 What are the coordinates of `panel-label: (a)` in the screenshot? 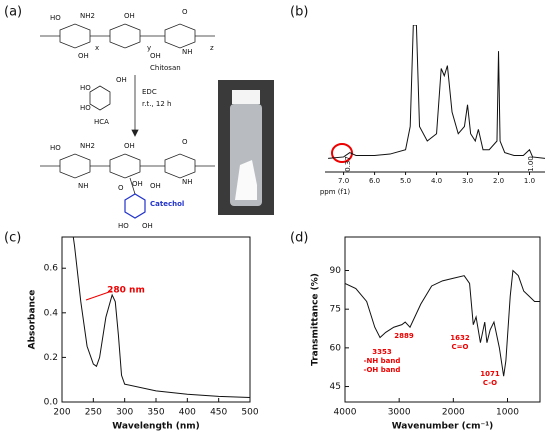 It's located at (13, 12).